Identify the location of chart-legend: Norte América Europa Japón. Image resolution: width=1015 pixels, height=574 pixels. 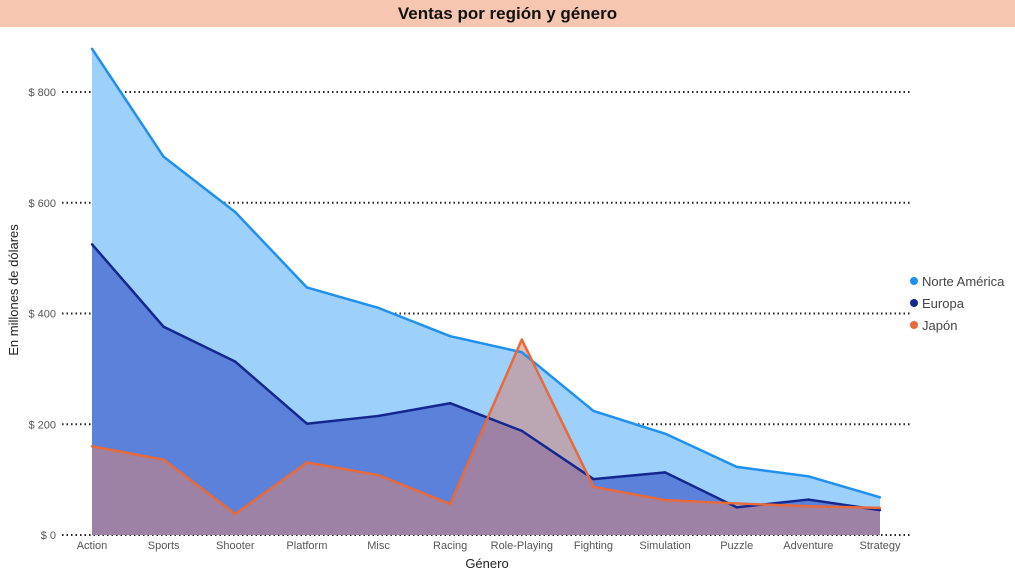
(957, 303).